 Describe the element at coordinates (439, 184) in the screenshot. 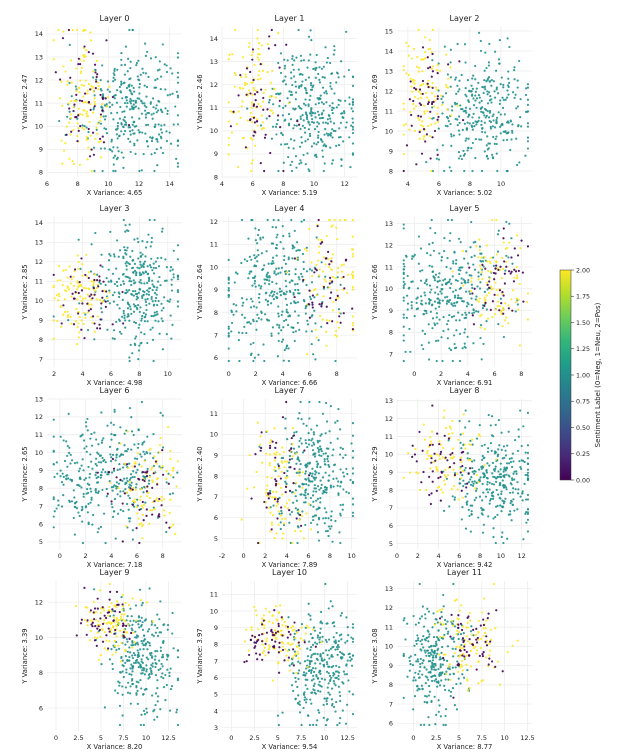

I see `x-tick-label: 6` at that location.